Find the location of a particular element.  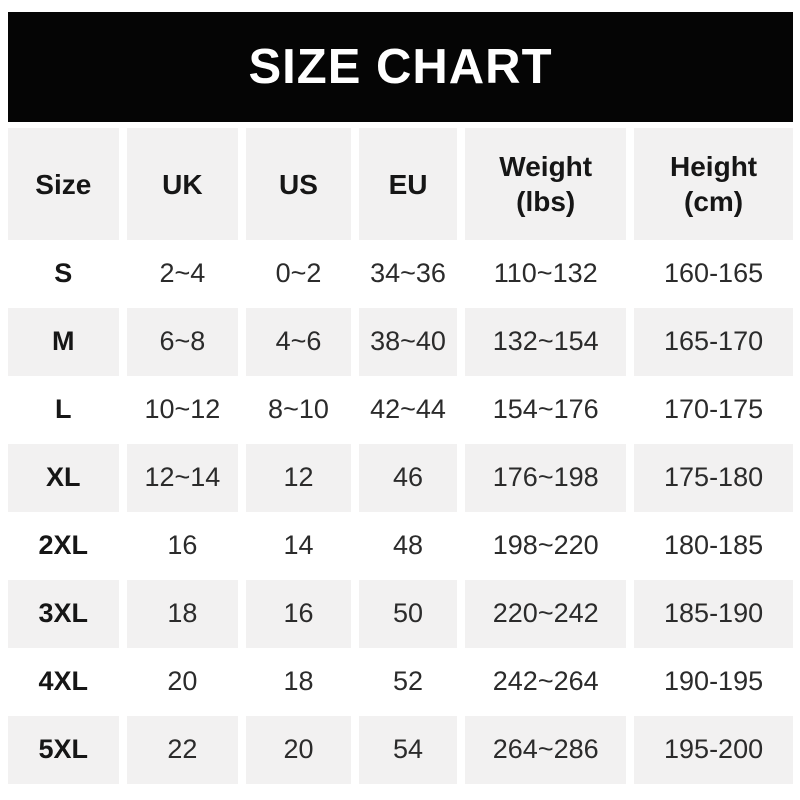

size-label: L is located at coordinates (63, 410).